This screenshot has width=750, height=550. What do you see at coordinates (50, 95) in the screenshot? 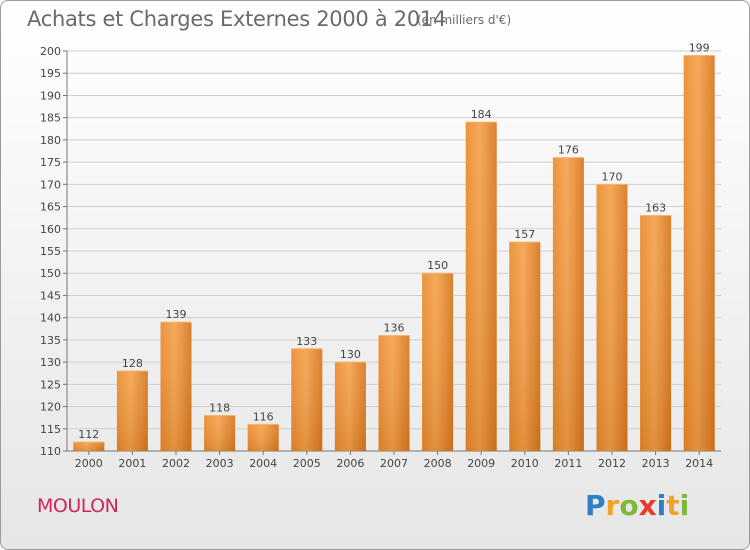
I see `y-tick-label: 190` at bounding box center [50, 95].